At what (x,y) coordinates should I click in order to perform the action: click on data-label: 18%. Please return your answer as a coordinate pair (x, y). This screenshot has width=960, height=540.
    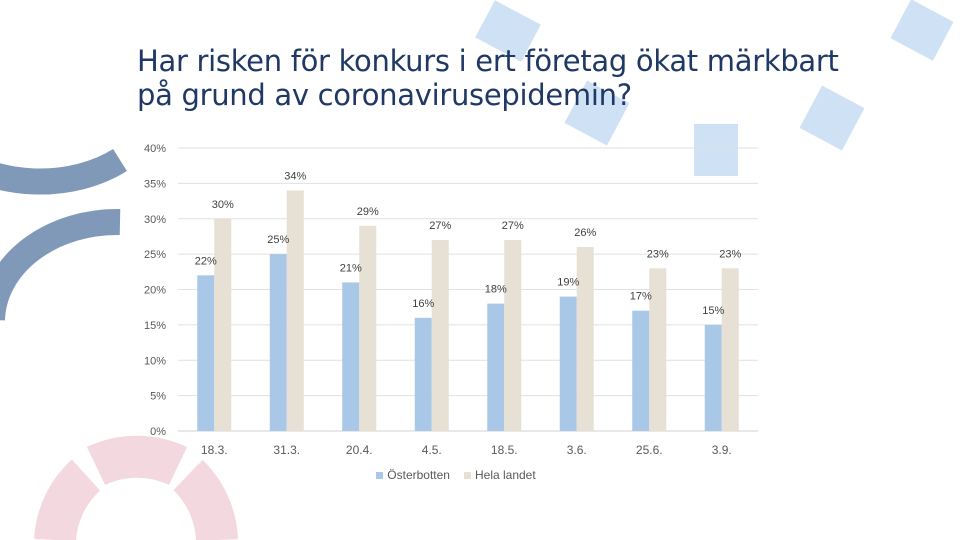
    Looking at the image, I should click on (496, 290).